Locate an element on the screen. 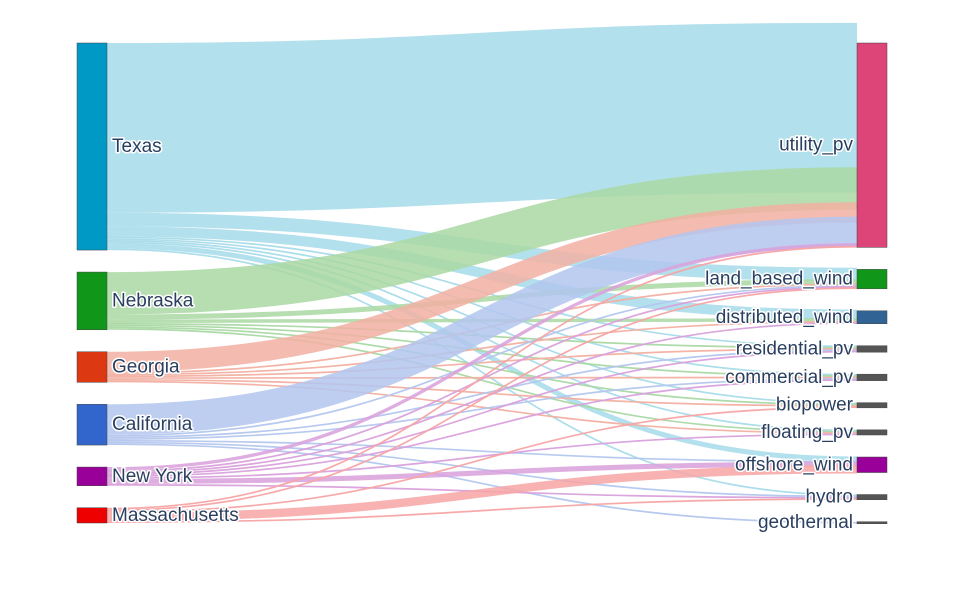 This screenshot has width=976, height=604. node-label-residential-pv: residential_pv is located at coordinates (795, 348).